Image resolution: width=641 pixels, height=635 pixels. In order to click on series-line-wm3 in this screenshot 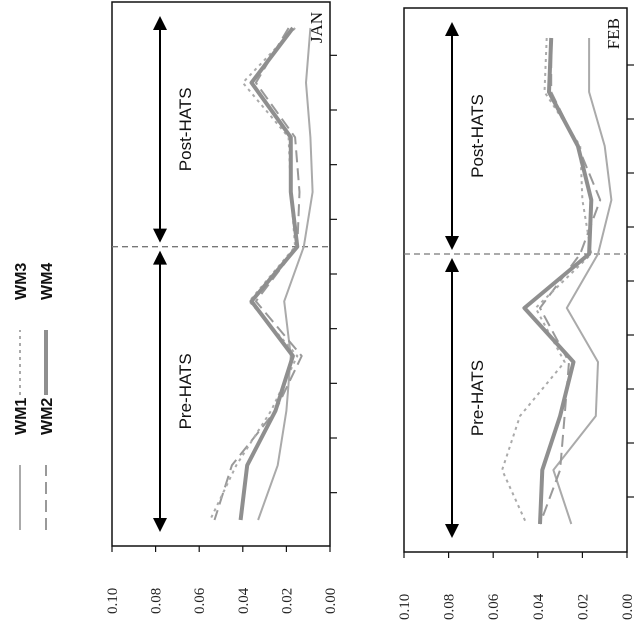, I will do `click(254, 274)`.